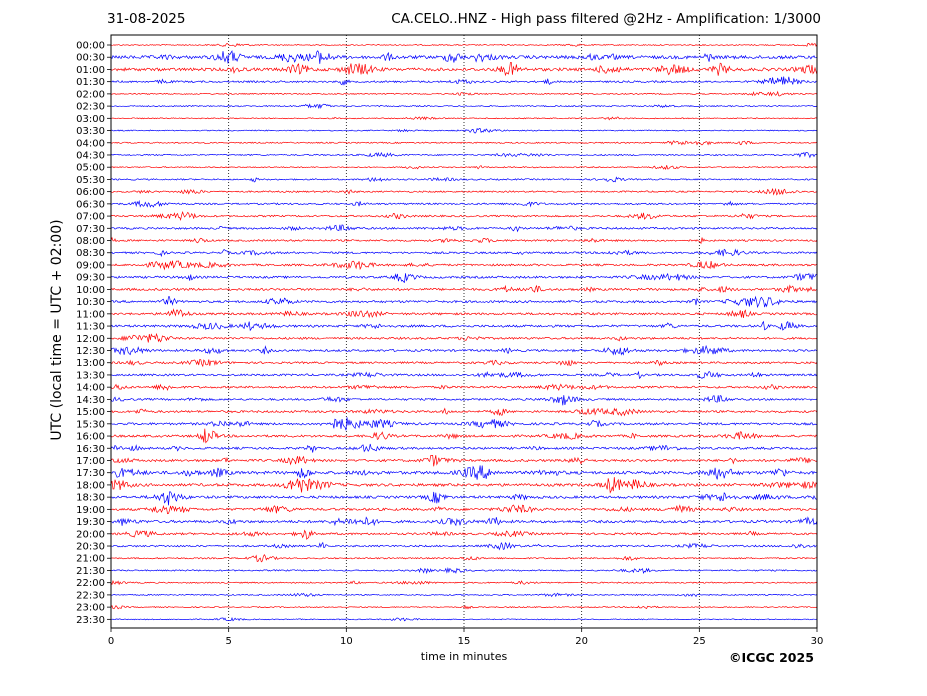 The image size is (927, 696). What do you see at coordinates (90, 339) in the screenshot?
I see `y-tick-label-1200: 12:00` at bounding box center [90, 339].